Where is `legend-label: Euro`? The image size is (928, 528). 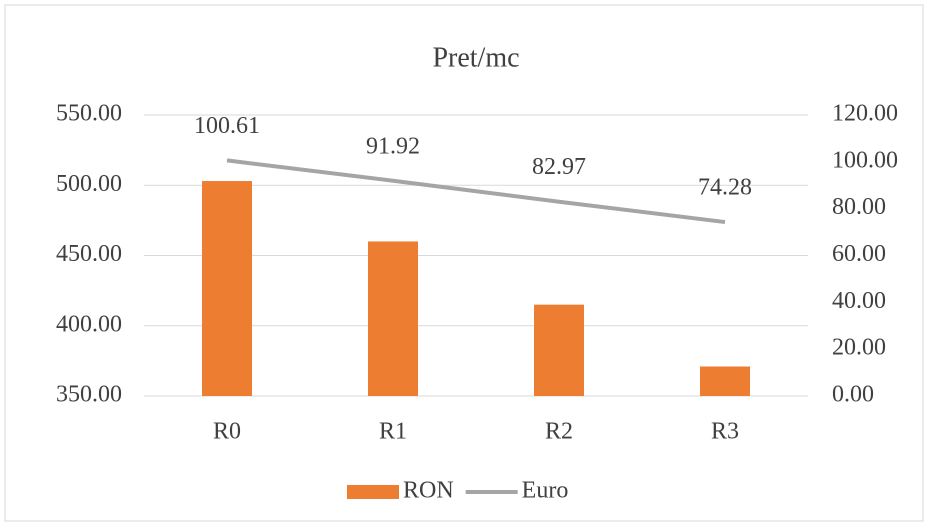
legend-label: Euro is located at coordinates (545, 491).